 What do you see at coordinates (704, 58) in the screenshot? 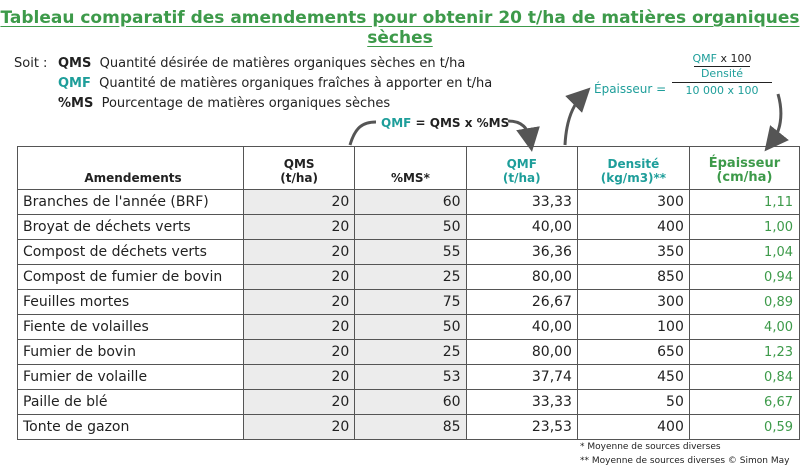
I see `fraction-num-a: QMF` at bounding box center [704, 58].